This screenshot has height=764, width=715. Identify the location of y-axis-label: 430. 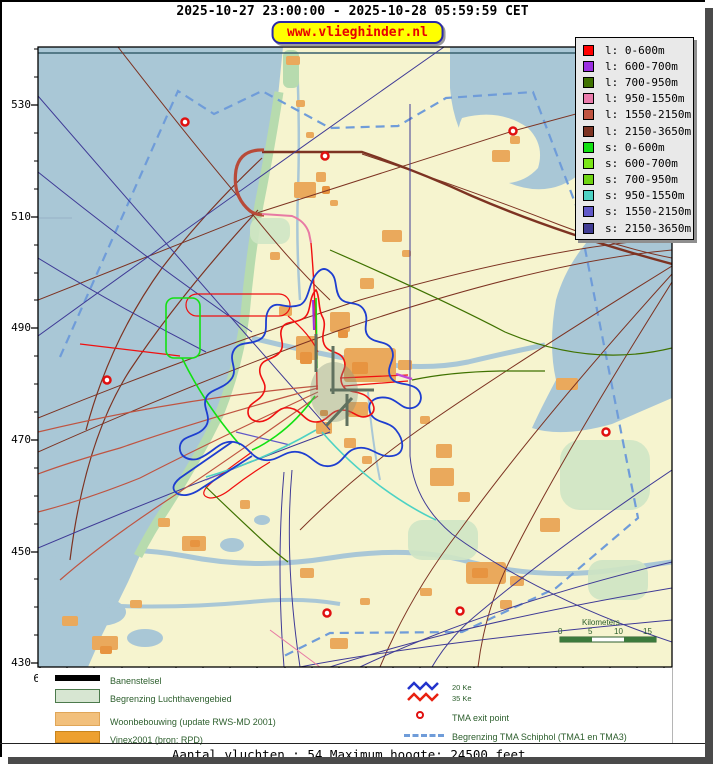
(21, 662).